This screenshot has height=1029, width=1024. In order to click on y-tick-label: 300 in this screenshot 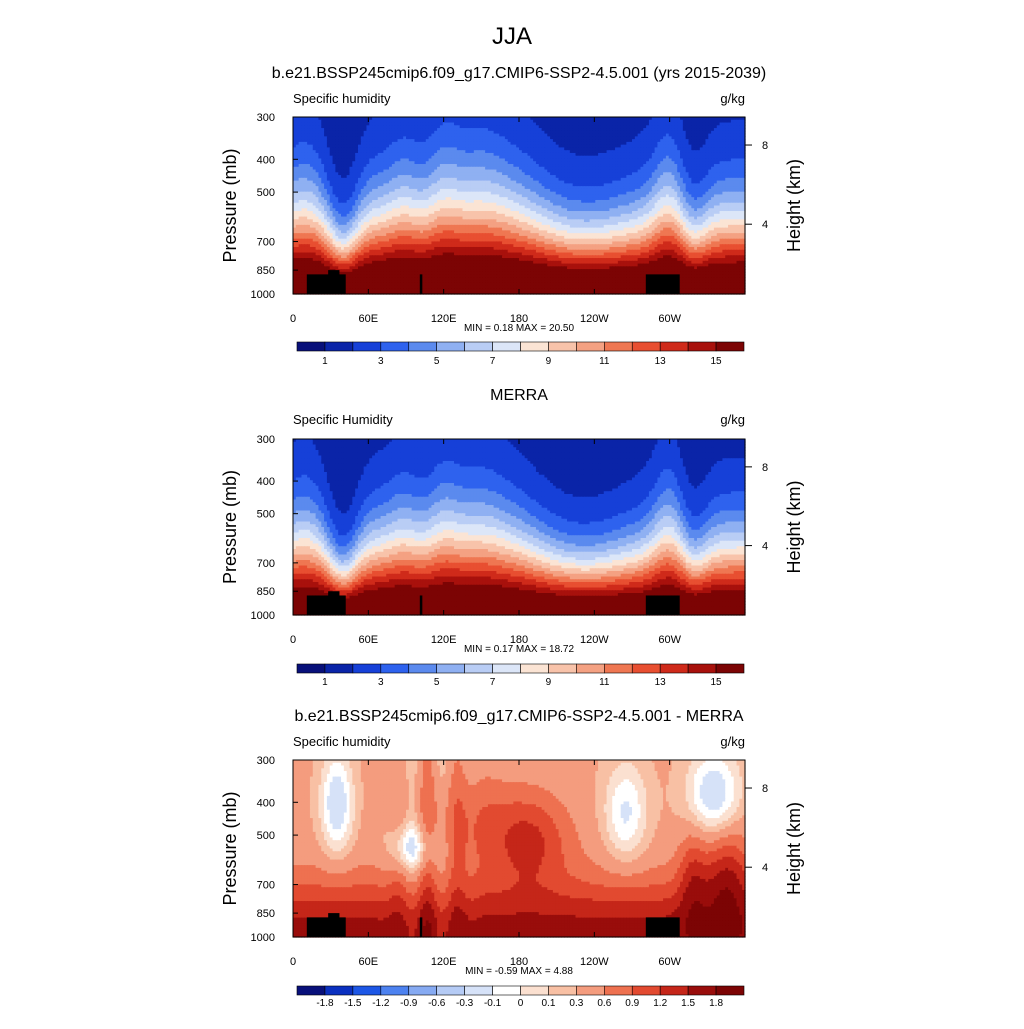, I will do `click(266, 761)`.